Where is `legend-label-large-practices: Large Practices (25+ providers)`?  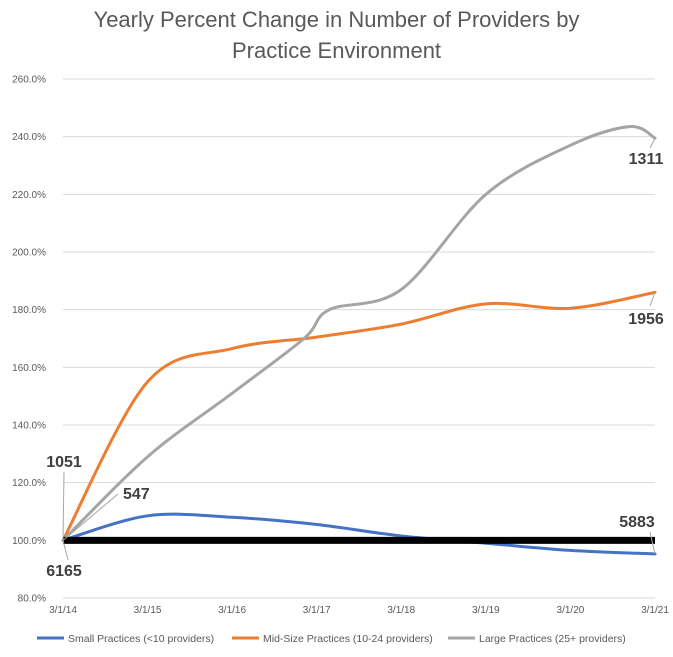 legend-label-large-practices: Large Practices (25+ providers) is located at coordinates (552, 639).